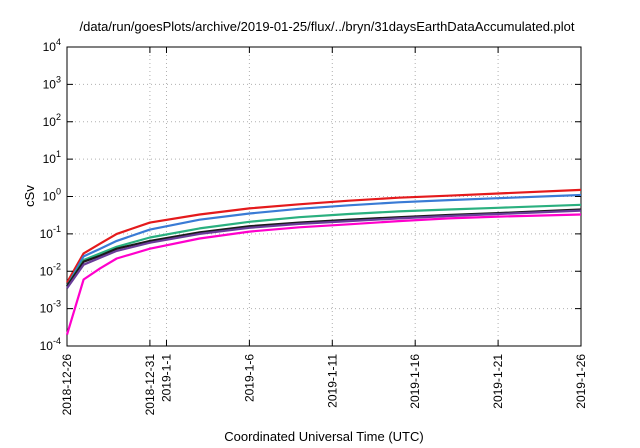 The height and width of the screenshot is (448, 640). What do you see at coordinates (323, 436) in the screenshot?
I see `x-axis-label: Coordinated Universal Time (UTC)` at bounding box center [323, 436].